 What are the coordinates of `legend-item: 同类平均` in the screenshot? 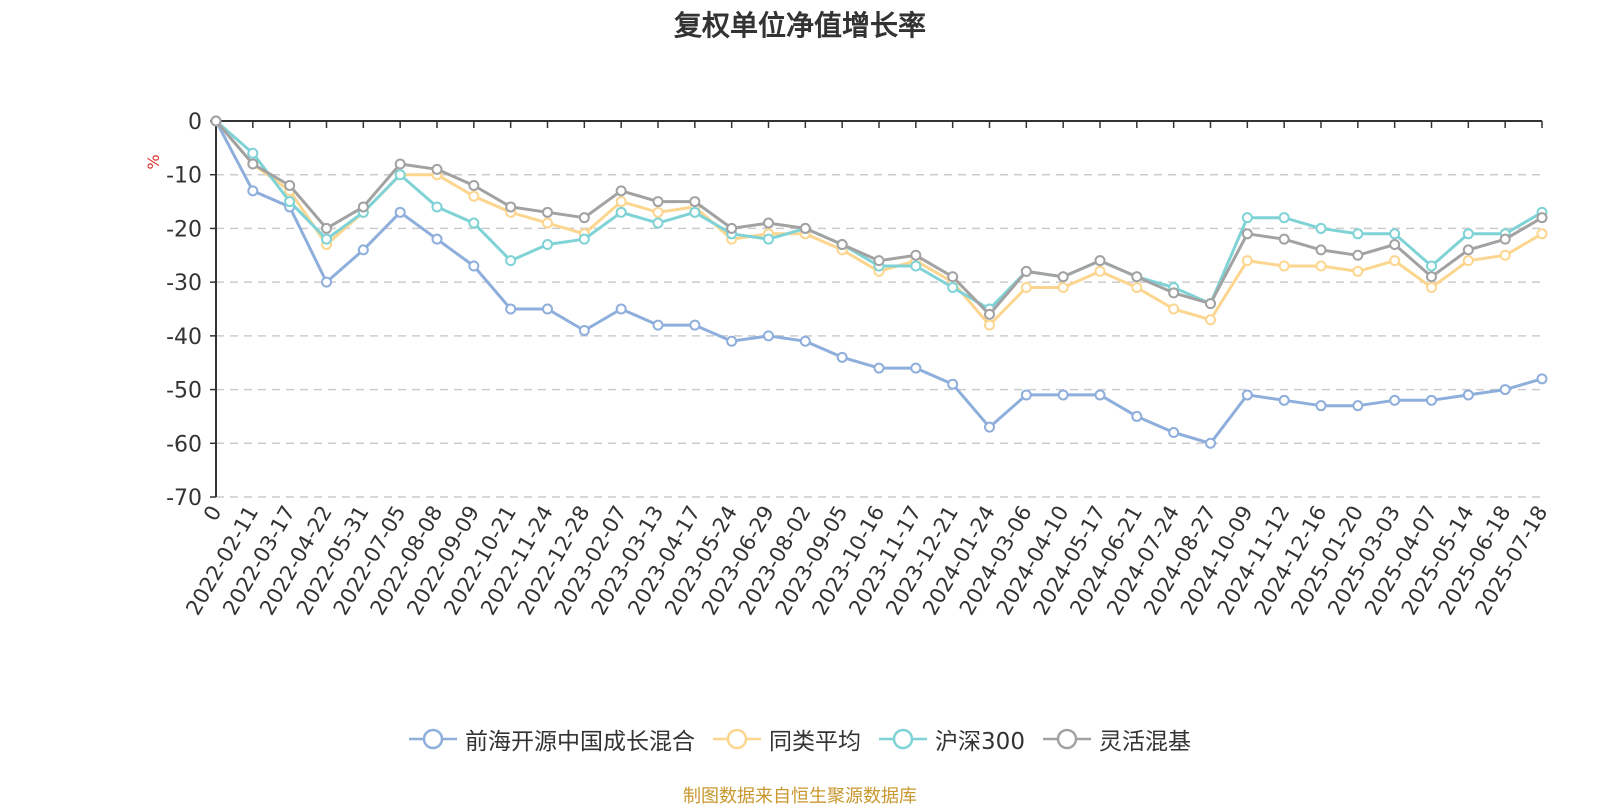 It's located at (787, 739).